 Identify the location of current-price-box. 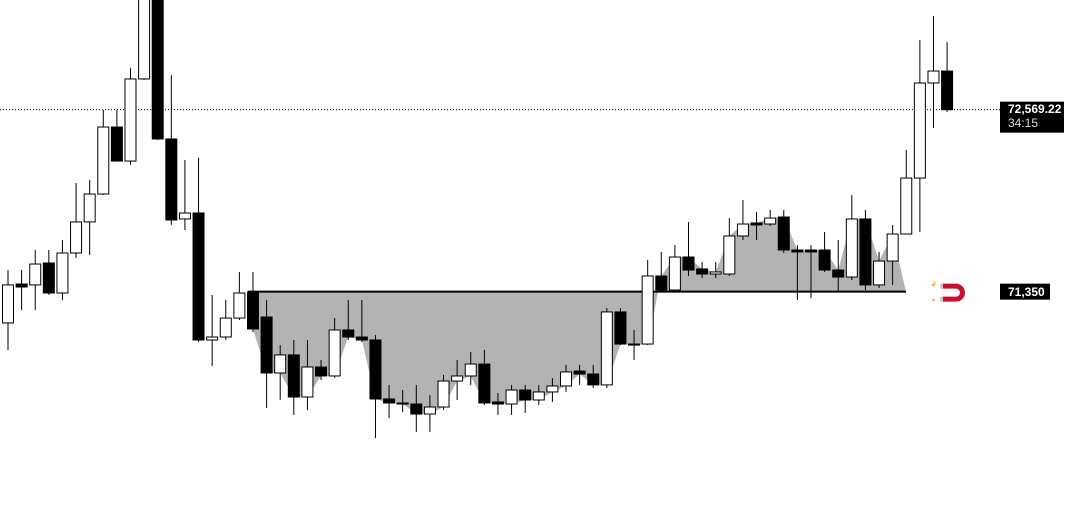
(1032, 117).